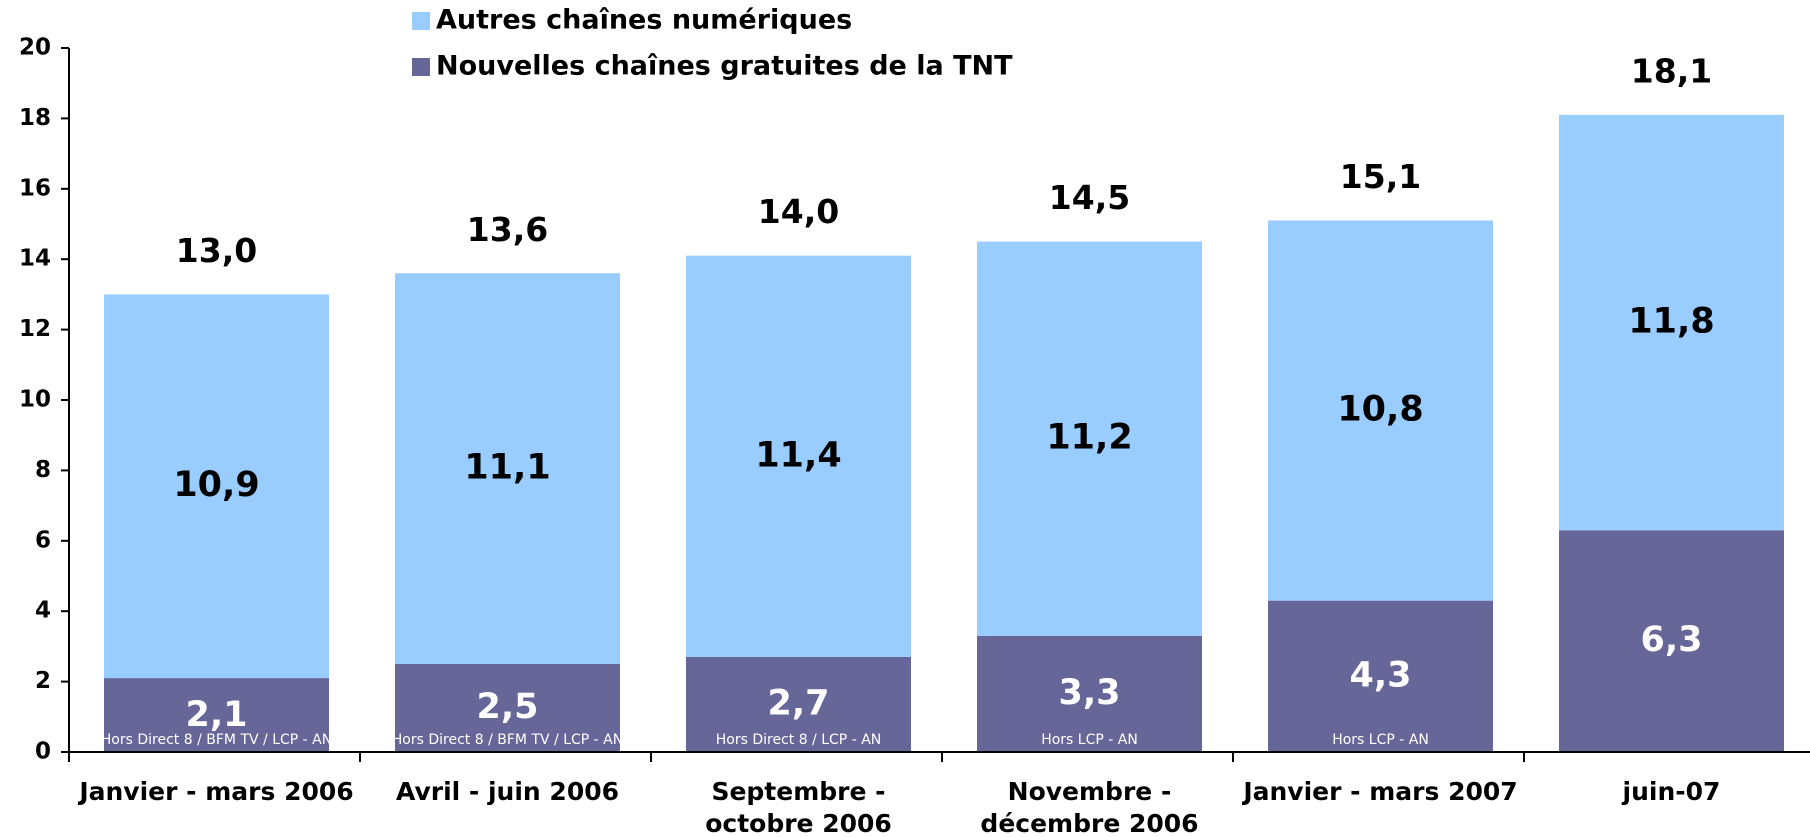 The height and width of the screenshot is (837, 1810). Describe the element at coordinates (1089, 197) in the screenshot. I see `total-label: 14,5` at that location.